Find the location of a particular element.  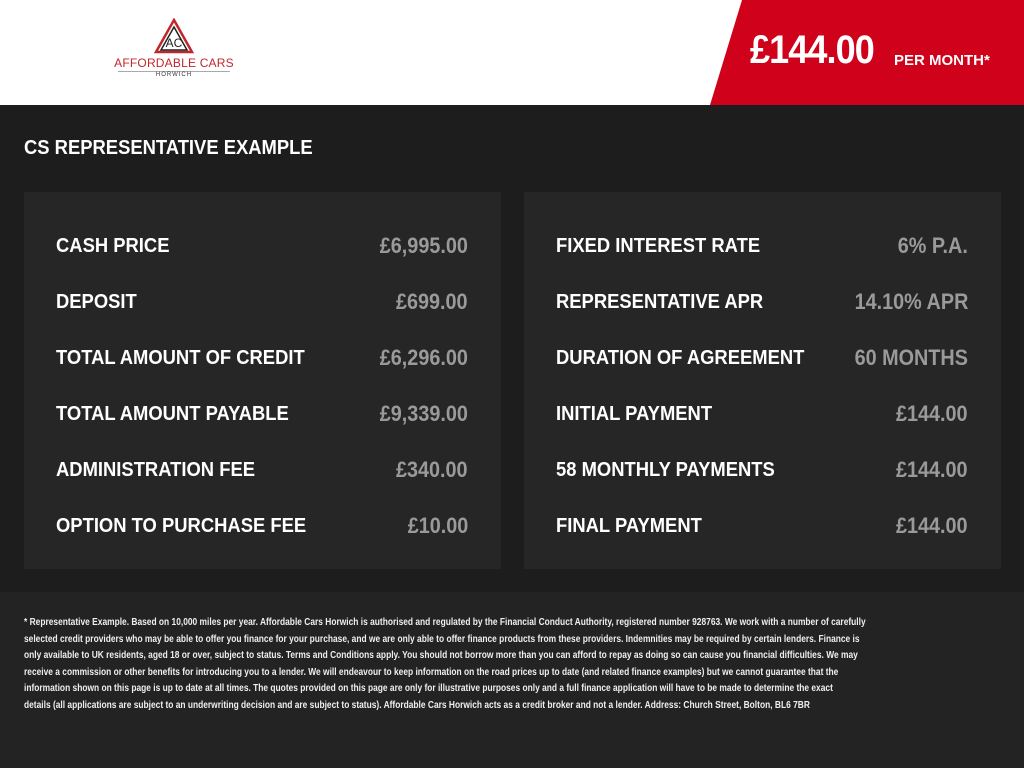

finance-value: £9,339.00 is located at coordinates (423, 413).